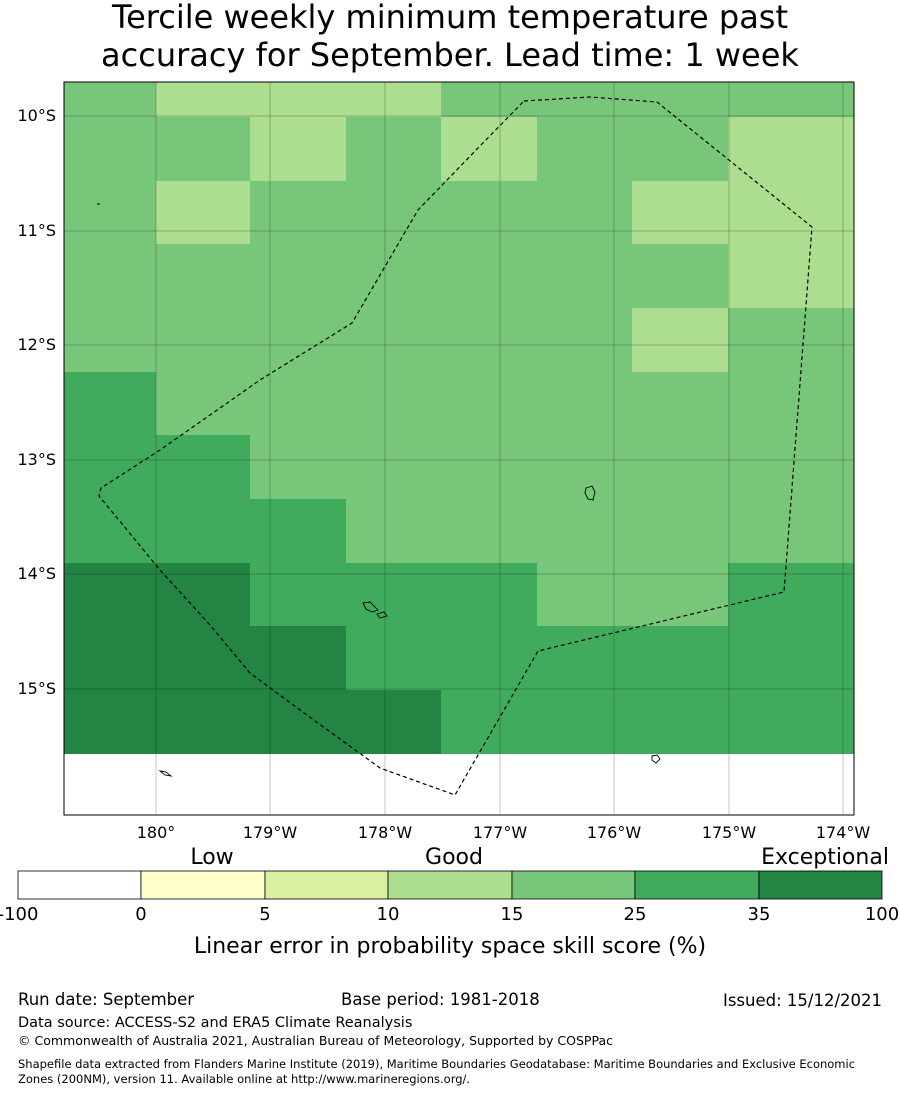  I want to click on legend-category-low: Low, so click(211, 857).